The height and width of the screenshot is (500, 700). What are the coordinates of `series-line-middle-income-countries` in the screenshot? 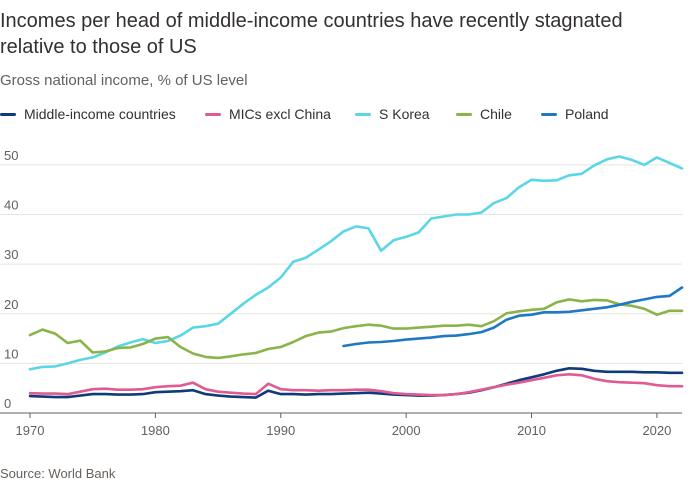 It's located at (356, 382).